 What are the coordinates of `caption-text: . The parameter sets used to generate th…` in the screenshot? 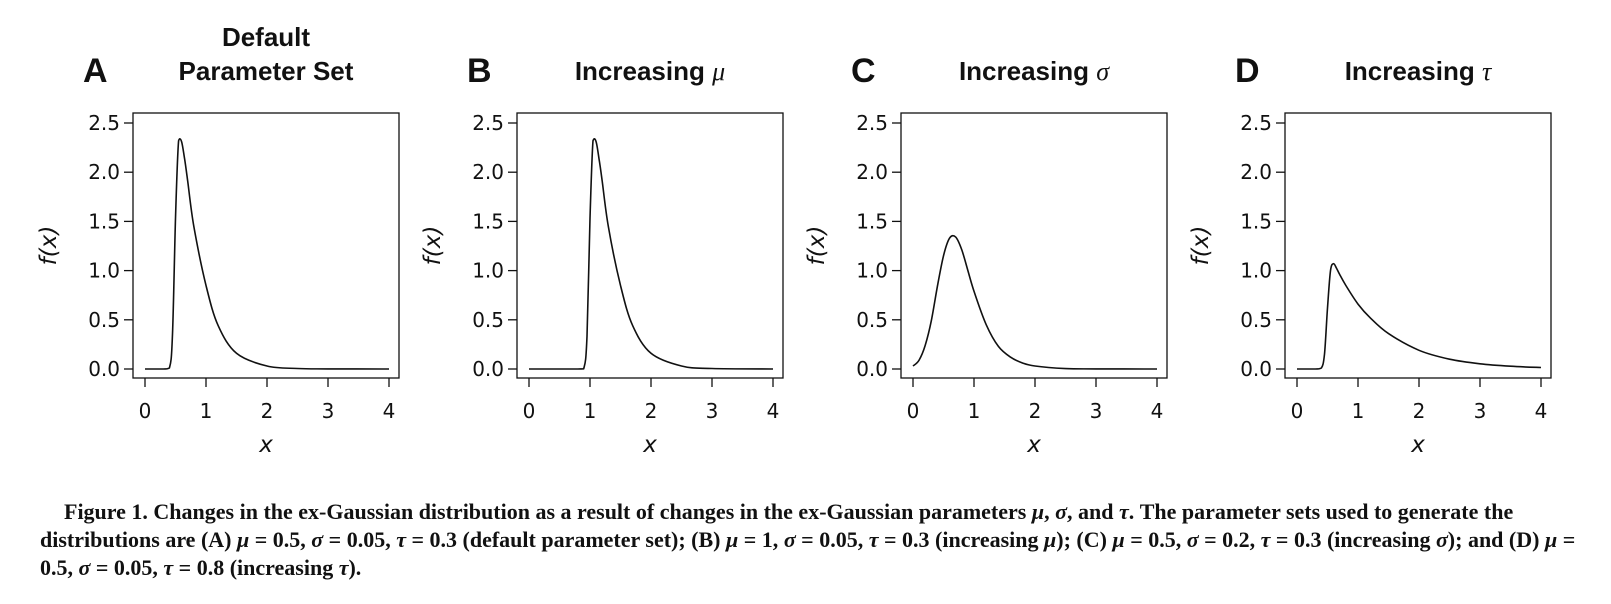 It's located at (777, 525).